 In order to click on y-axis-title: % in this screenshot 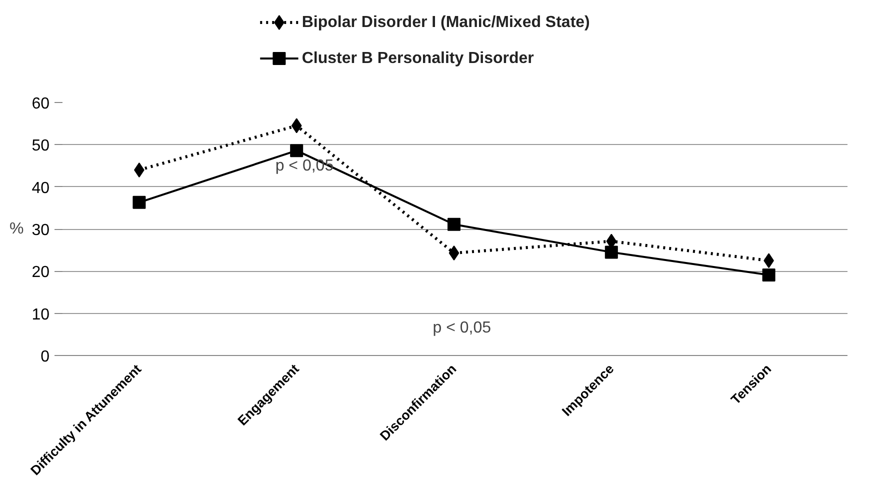, I will do `click(16, 229)`.